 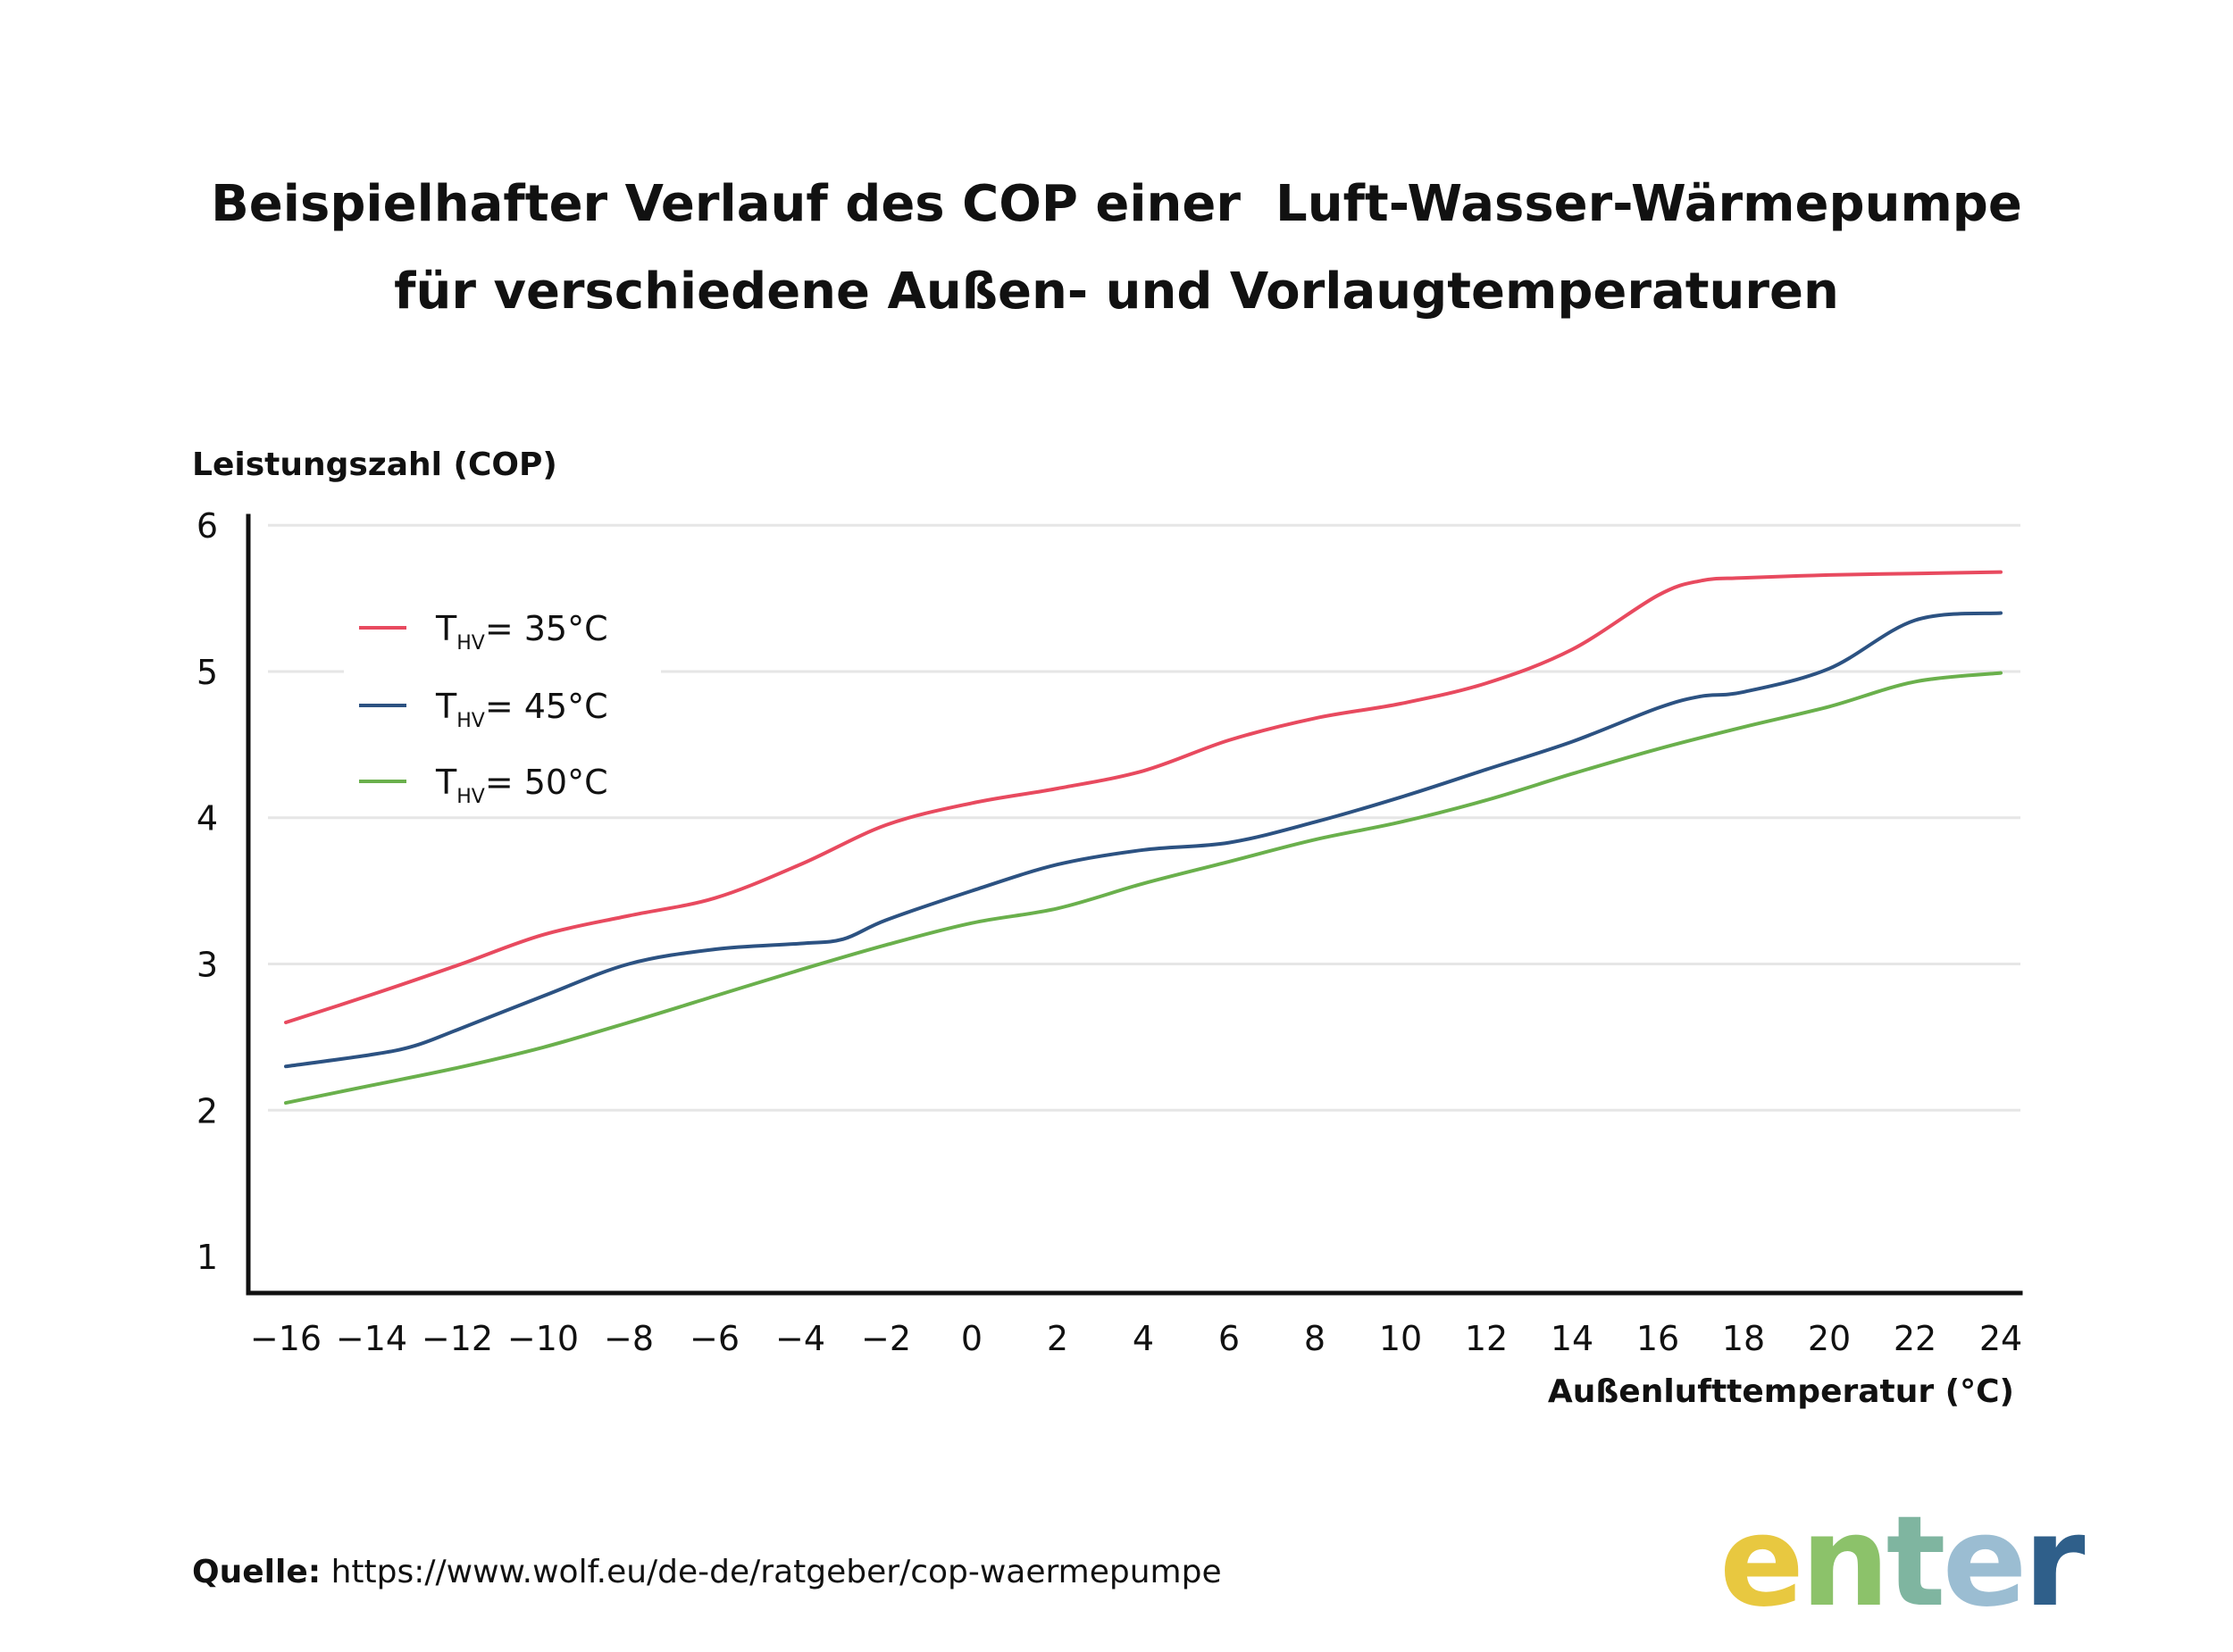 What do you see at coordinates (207, 672) in the screenshot?
I see `y-tick-label: 5` at bounding box center [207, 672].